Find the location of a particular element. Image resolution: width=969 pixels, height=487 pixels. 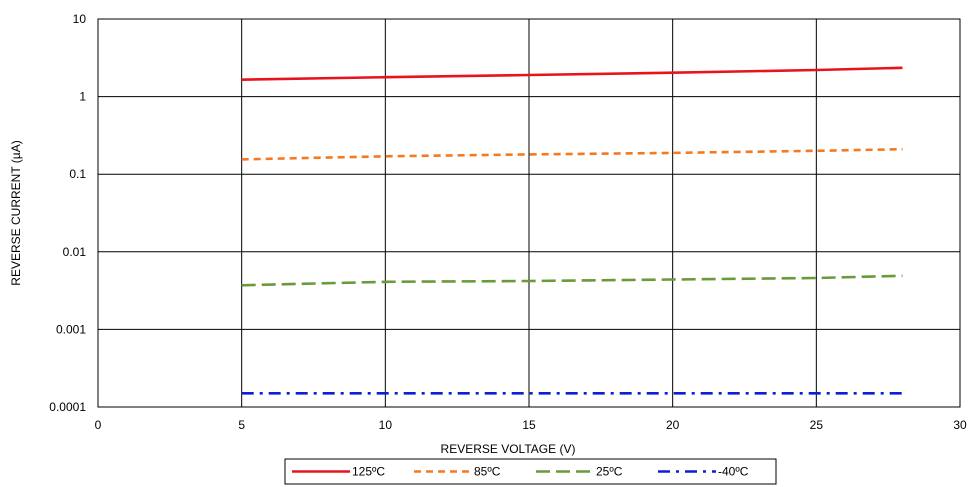

x-axis-title: REVERSE VOLTAGE (V) is located at coordinates (508, 449).